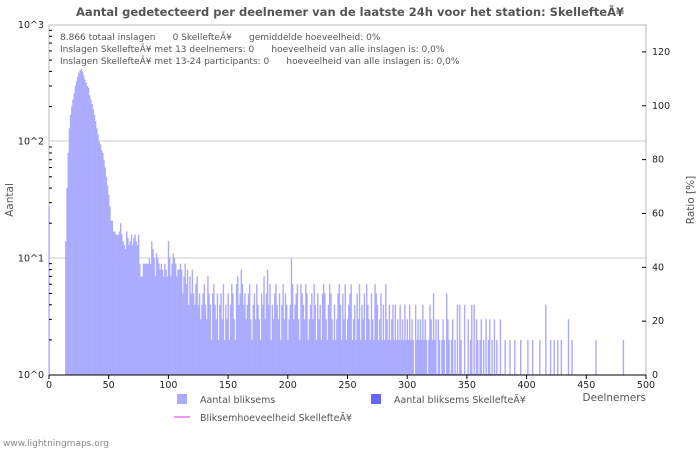 This screenshot has width=700, height=454. What do you see at coordinates (56, 444) in the screenshot?
I see `footer-link: www.lightningmaps.org` at bounding box center [56, 444].